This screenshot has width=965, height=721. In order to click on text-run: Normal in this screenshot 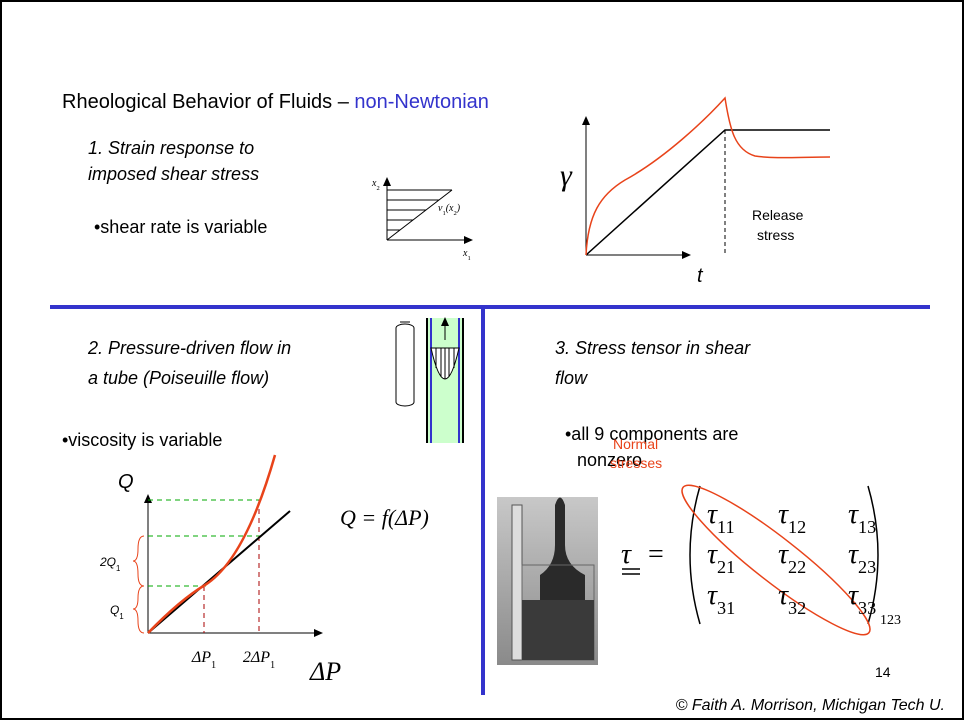, I will do `click(635, 444)`.